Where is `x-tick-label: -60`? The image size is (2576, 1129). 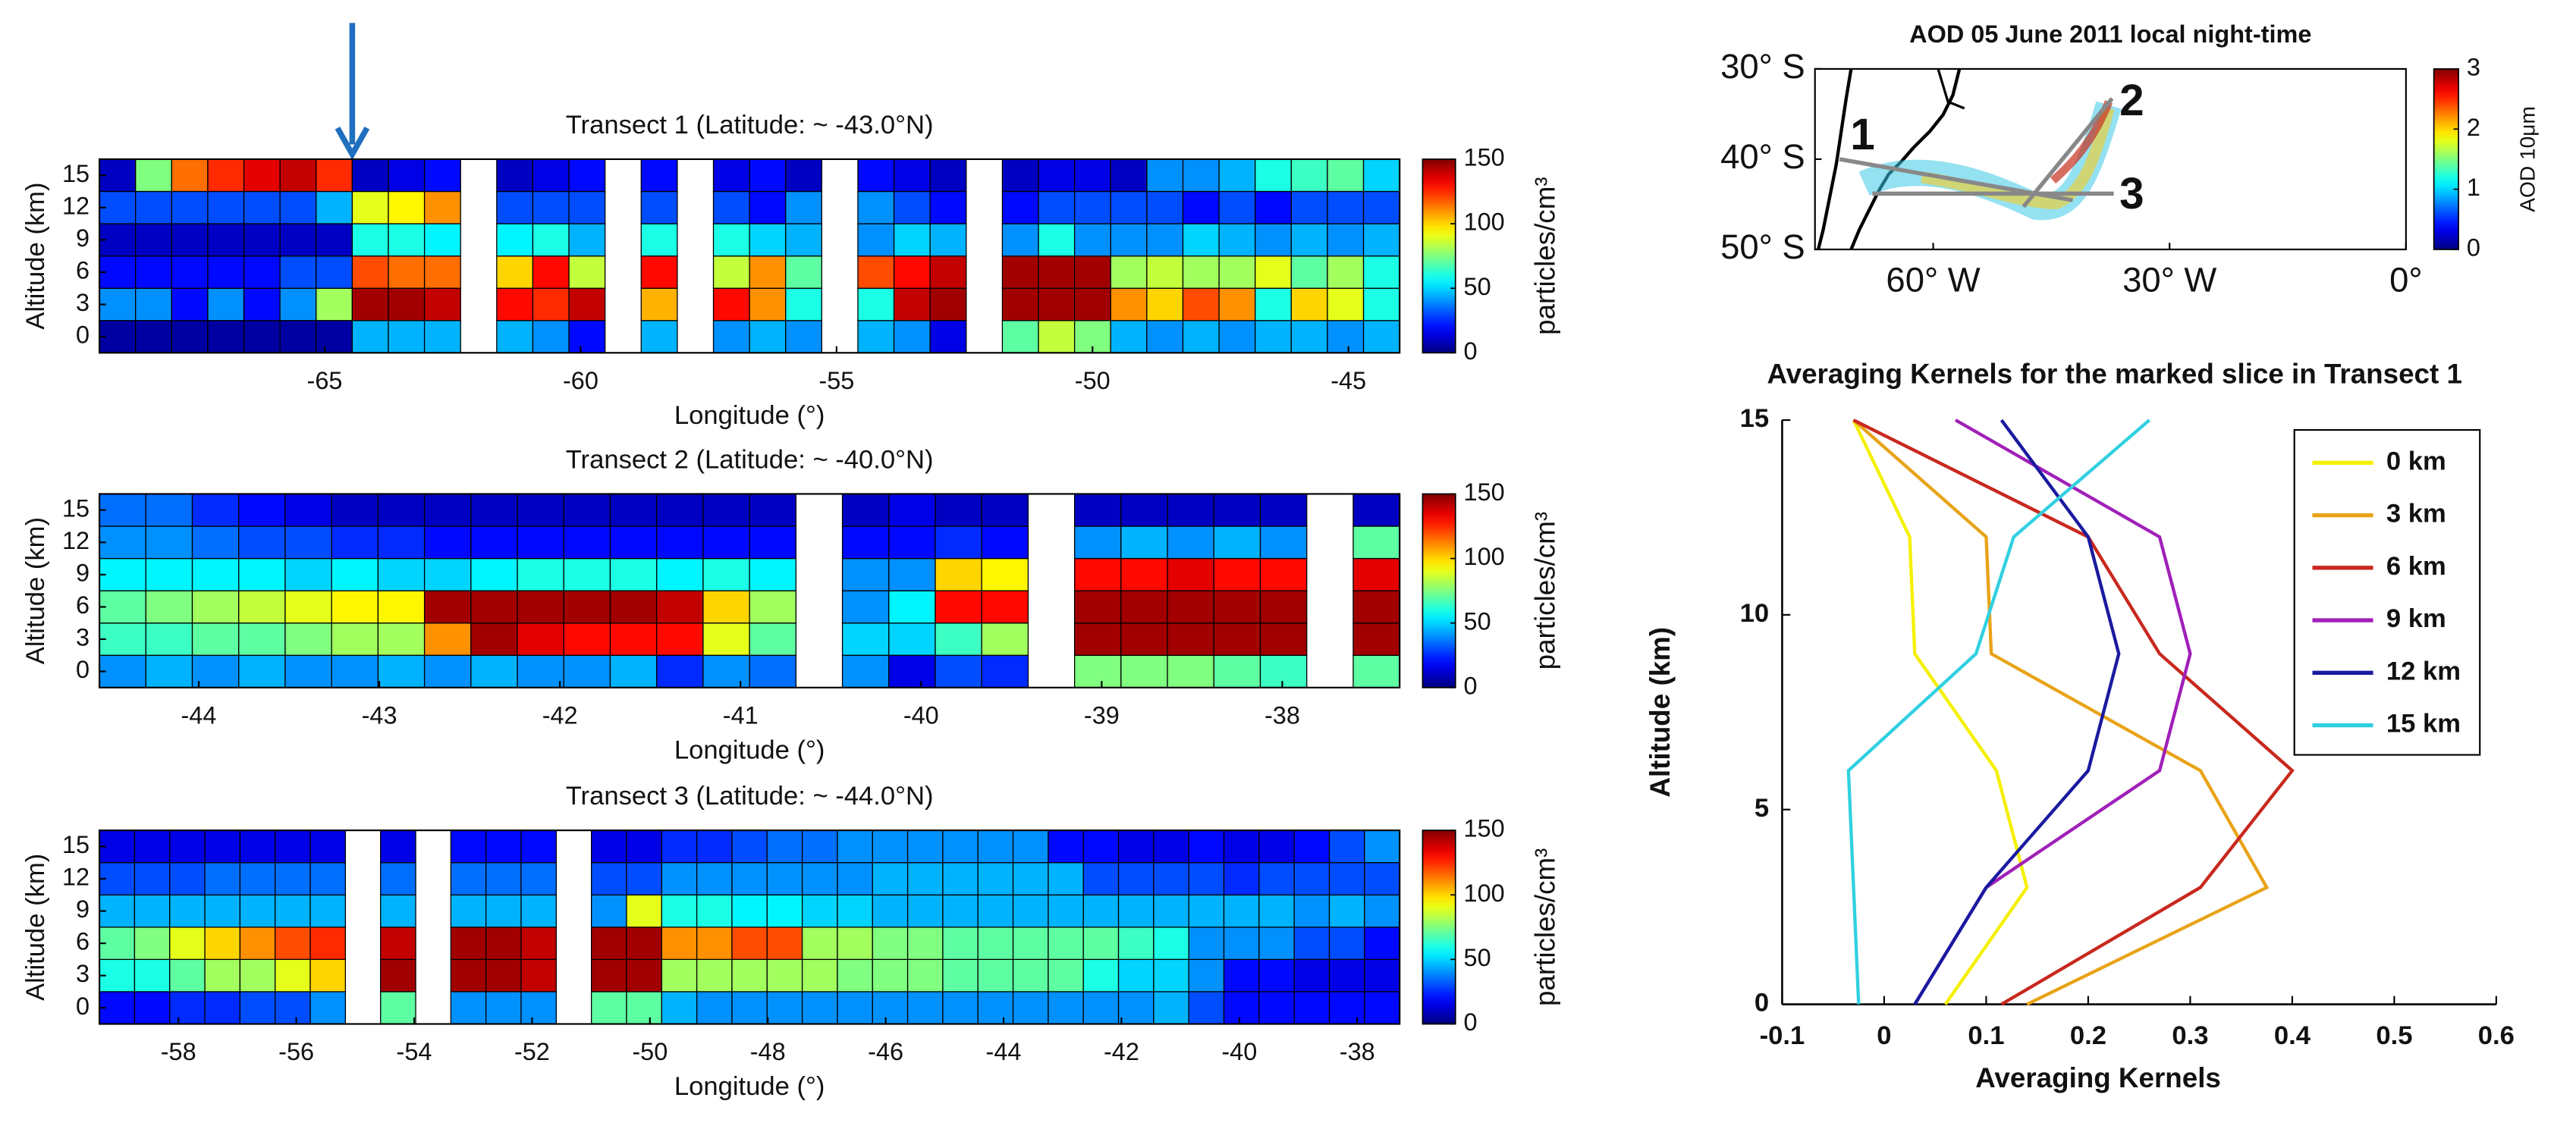 x-tick-label: -60 is located at coordinates (580, 380).